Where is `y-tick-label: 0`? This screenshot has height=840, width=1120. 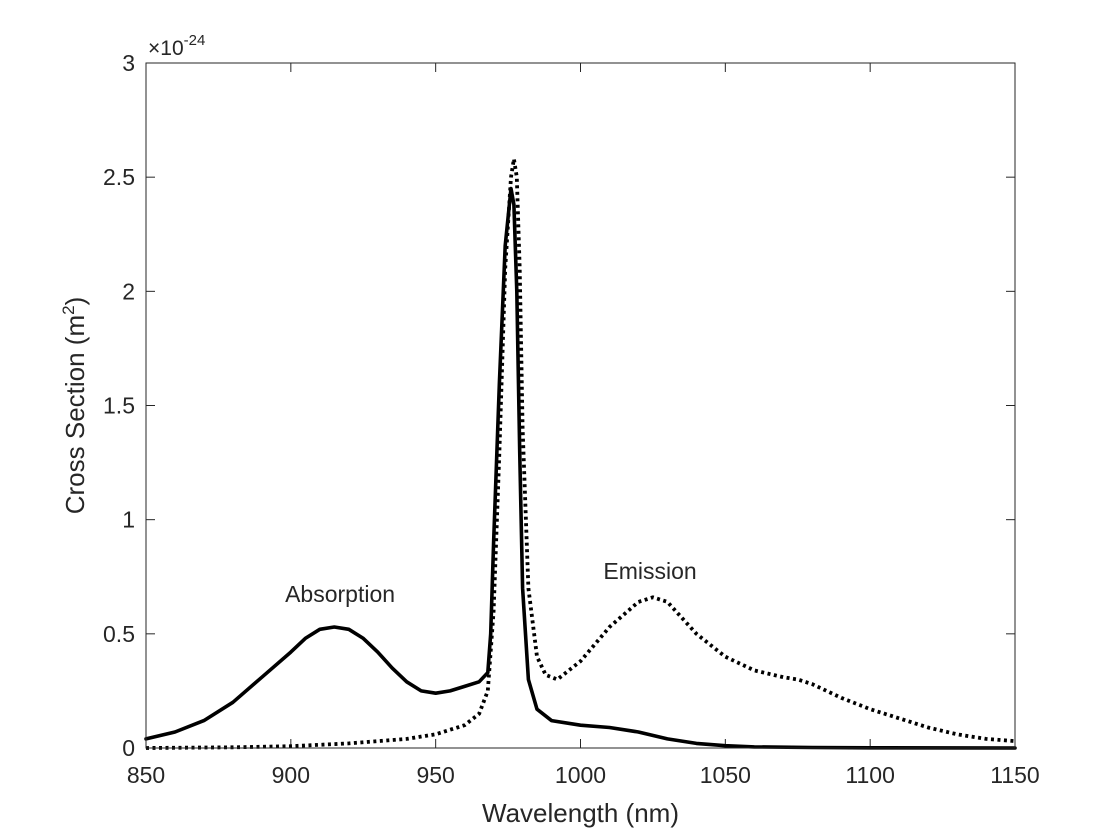
y-tick-label: 0 is located at coordinates (128, 748).